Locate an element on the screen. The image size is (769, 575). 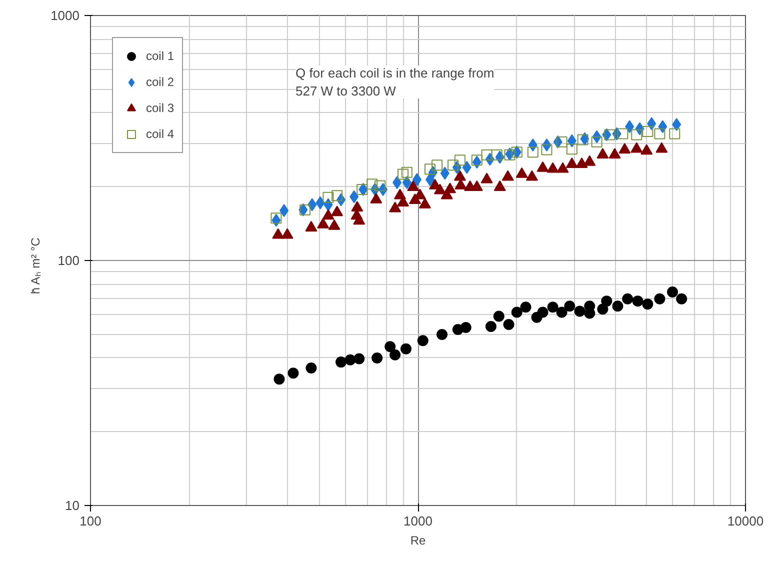
y-axis-title: h̄ Aₕ m² °C is located at coordinates (35, 265).